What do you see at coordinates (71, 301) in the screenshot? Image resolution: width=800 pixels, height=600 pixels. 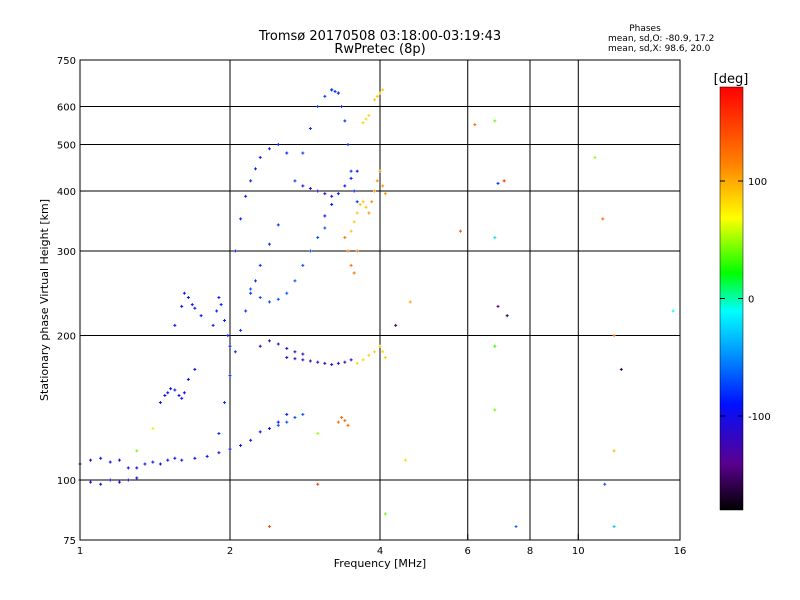 I see `y-axis-ticks: 75 100 200 300 400 500 600 750` at bounding box center [71, 301].